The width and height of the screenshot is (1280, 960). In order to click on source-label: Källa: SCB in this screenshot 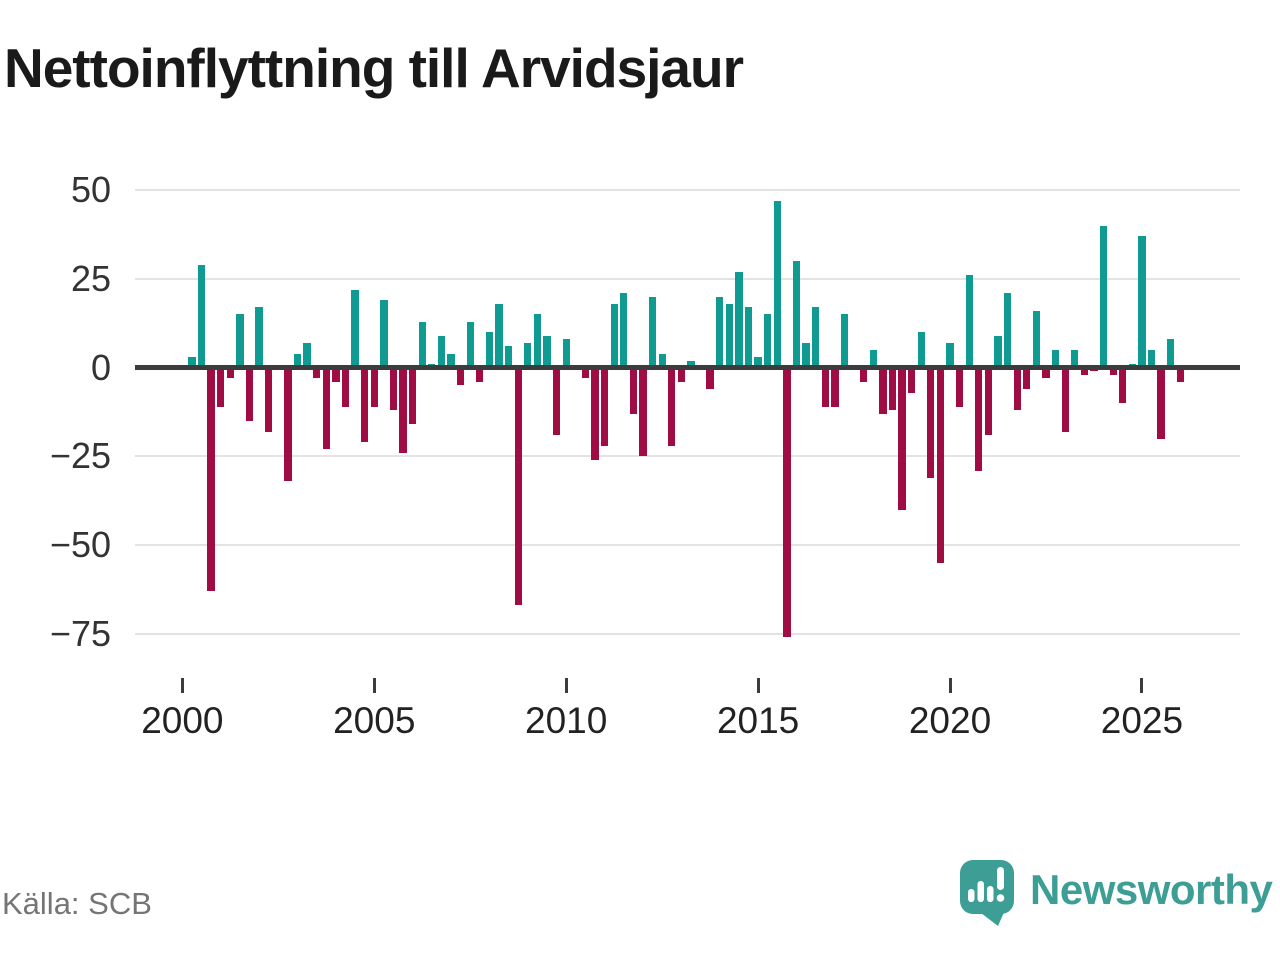, I will do `click(77, 903)`.